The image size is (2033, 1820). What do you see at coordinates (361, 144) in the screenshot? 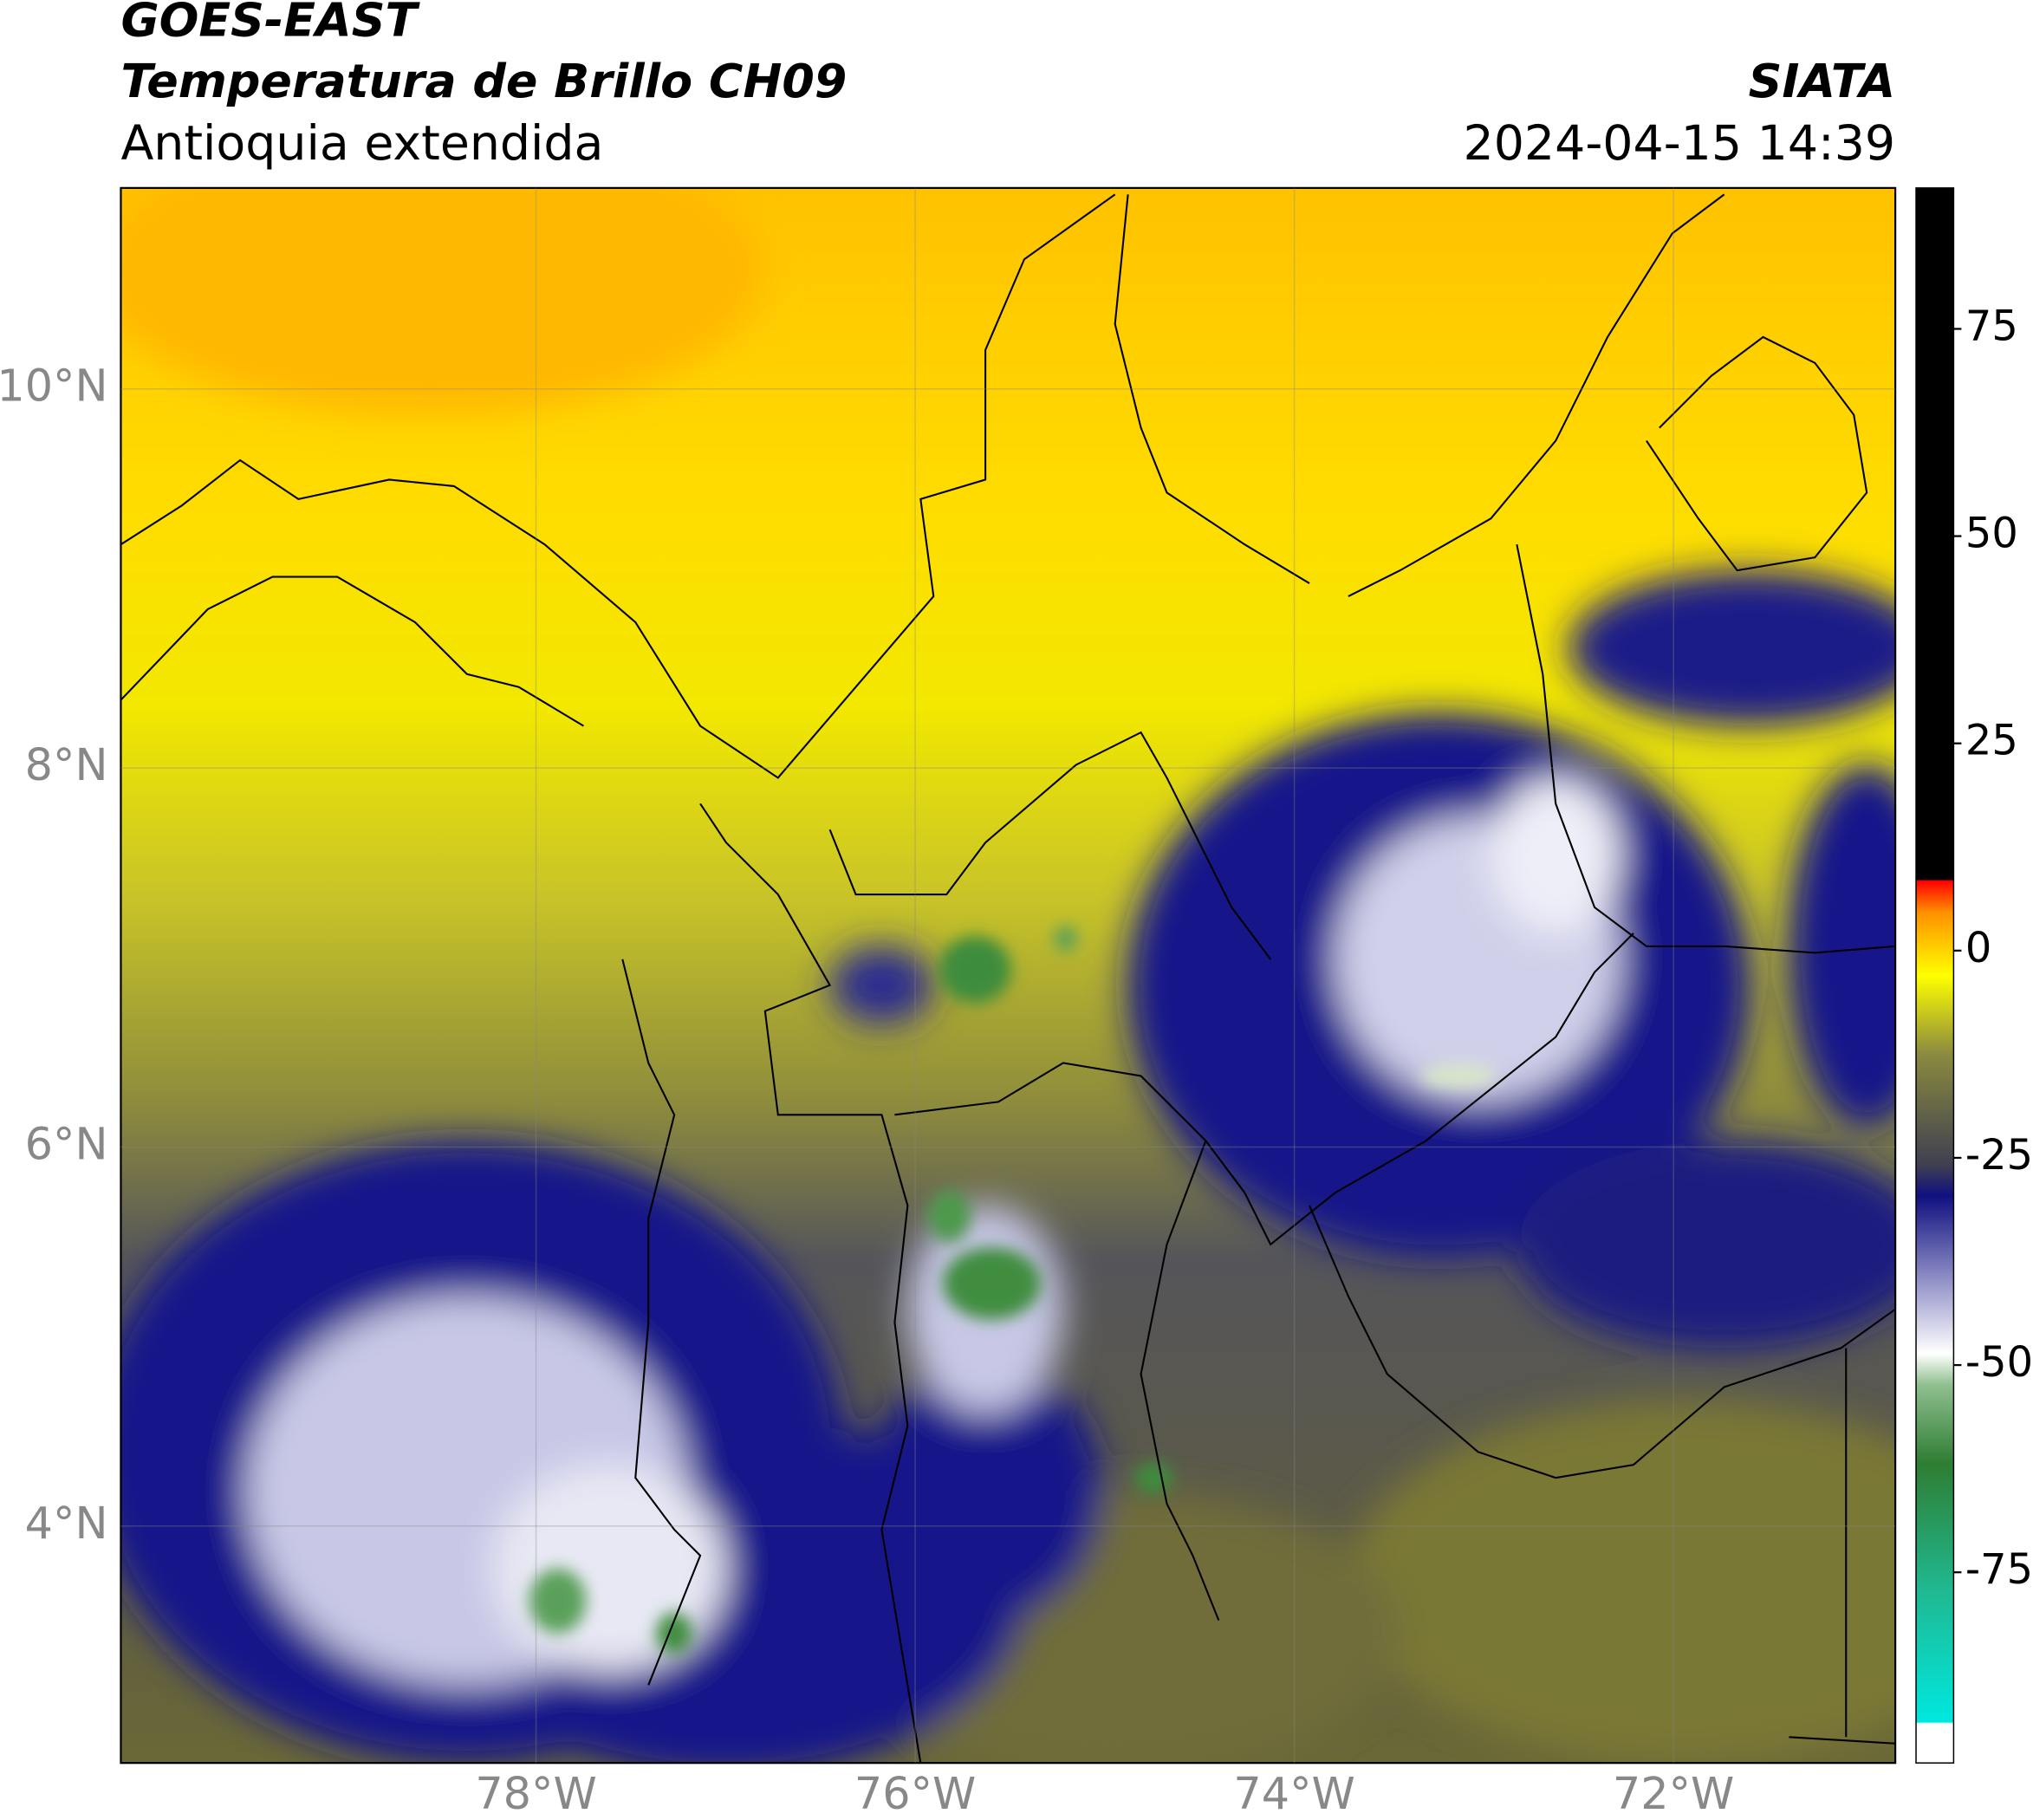
I see `region: Antioquia extendida` at bounding box center [361, 144].